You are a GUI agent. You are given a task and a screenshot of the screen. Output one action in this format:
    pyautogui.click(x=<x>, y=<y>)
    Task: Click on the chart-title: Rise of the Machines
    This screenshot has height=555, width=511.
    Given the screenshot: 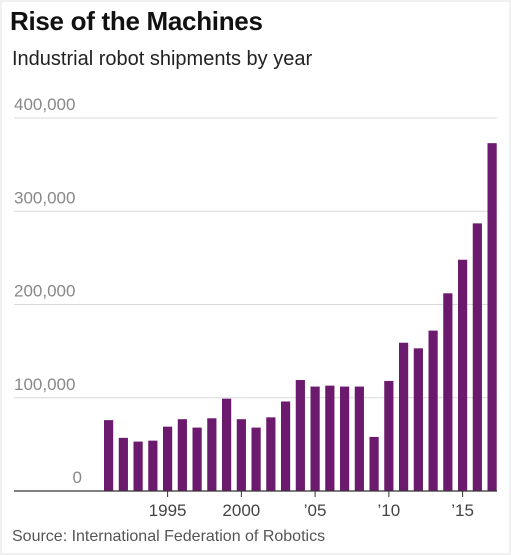 What is the action you would take?
    pyautogui.click(x=136, y=21)
    